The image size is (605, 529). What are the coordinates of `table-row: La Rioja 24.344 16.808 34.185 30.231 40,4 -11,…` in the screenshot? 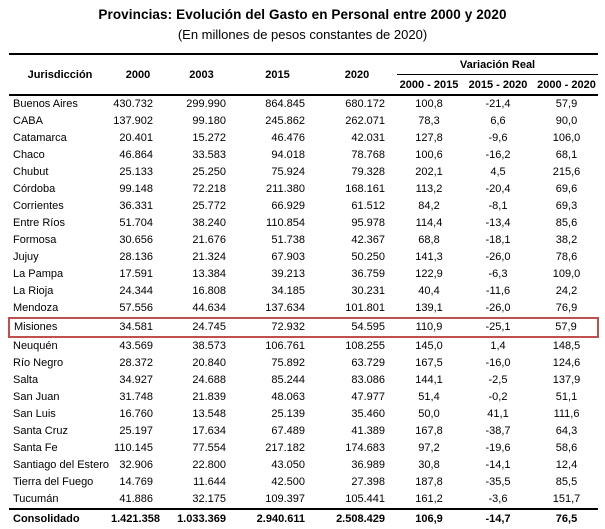 It's located at (303, 291).